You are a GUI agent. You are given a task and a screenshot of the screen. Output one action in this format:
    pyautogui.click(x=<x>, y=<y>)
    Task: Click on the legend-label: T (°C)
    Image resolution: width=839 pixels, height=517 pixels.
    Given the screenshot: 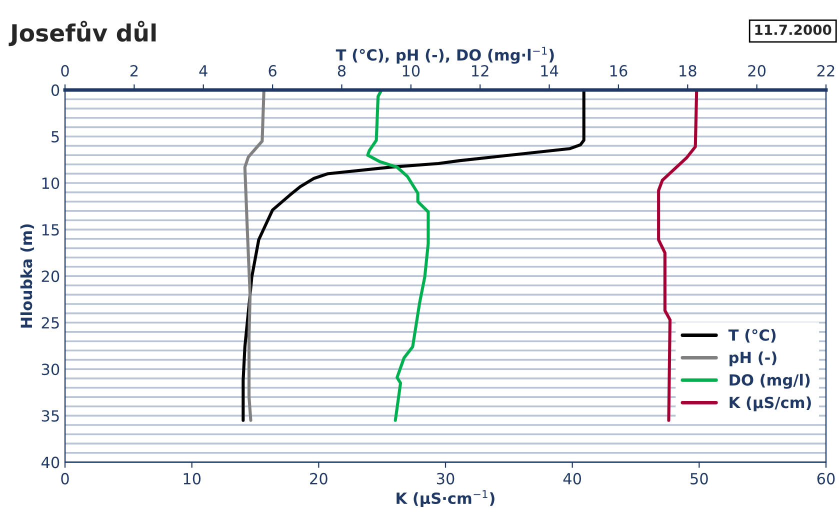 What is the action you would take?
    pyautogui.click(x=752, y=336)
    